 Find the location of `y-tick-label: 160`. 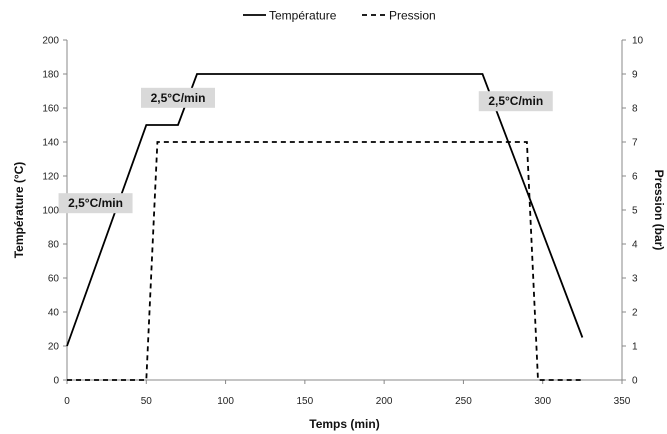

y-tick-label: 160 is located at coordinates (50, 109).